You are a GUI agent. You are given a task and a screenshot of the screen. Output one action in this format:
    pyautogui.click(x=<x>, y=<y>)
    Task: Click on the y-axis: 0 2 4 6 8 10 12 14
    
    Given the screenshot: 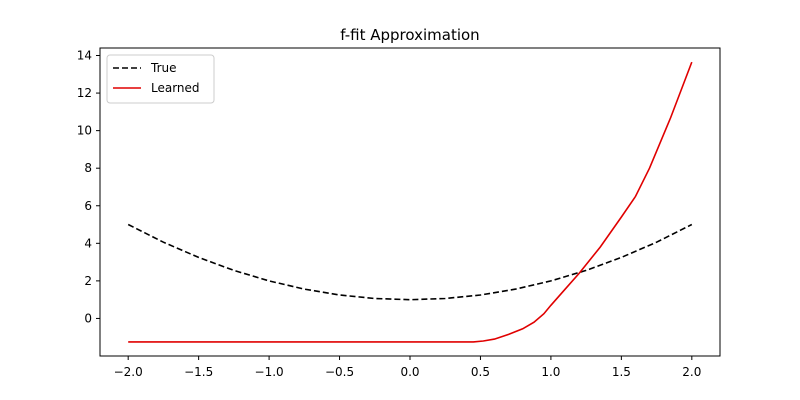 What is the action you would take?
    pyautogui.click(x=88, y=187)
    